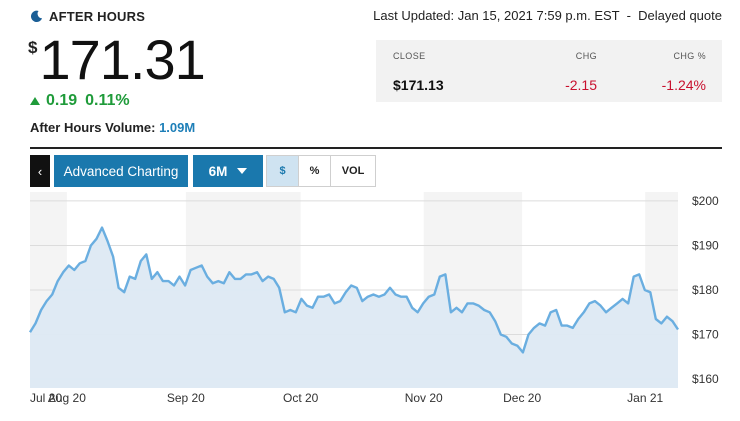  Describe the element at coordinates (97, 16) in the screenshot. I see `status-label: AFTER HOURS` at that location.